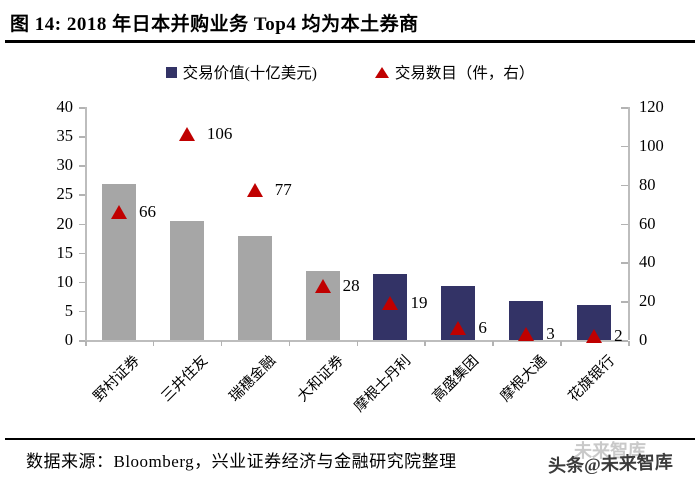 Image resolution: width=700 pixels, height=489 pixels. I want to click on y-axis-right-tick-label: 60, so click(647, 223).